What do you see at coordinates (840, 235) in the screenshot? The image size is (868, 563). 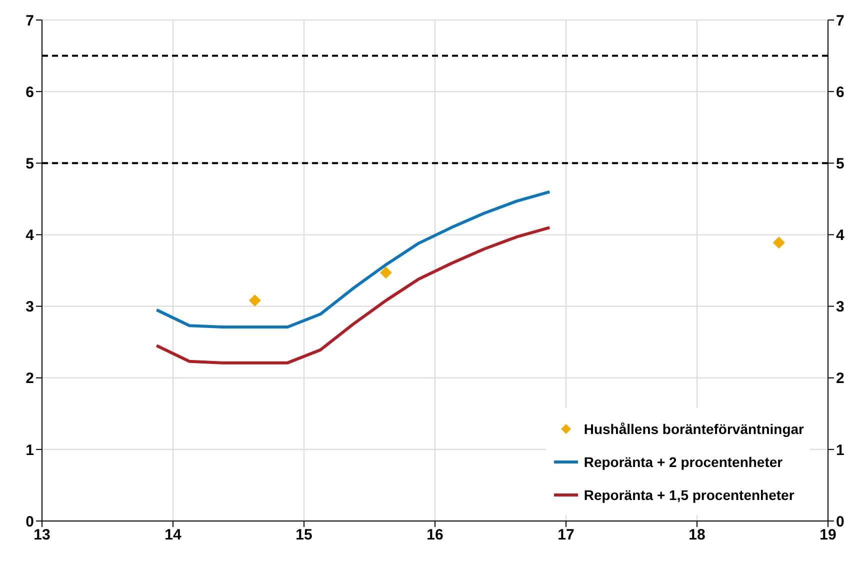 I see `y2-tick-label: 4` at bounding box center [840, 235].